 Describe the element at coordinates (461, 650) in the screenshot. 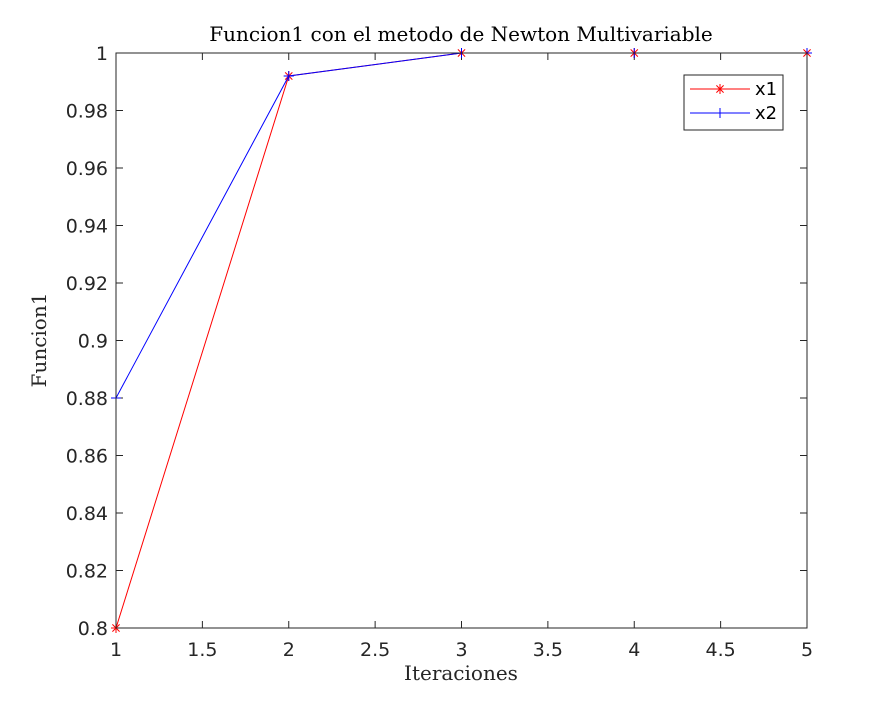

I see `x-tick-label: 3` at that location.